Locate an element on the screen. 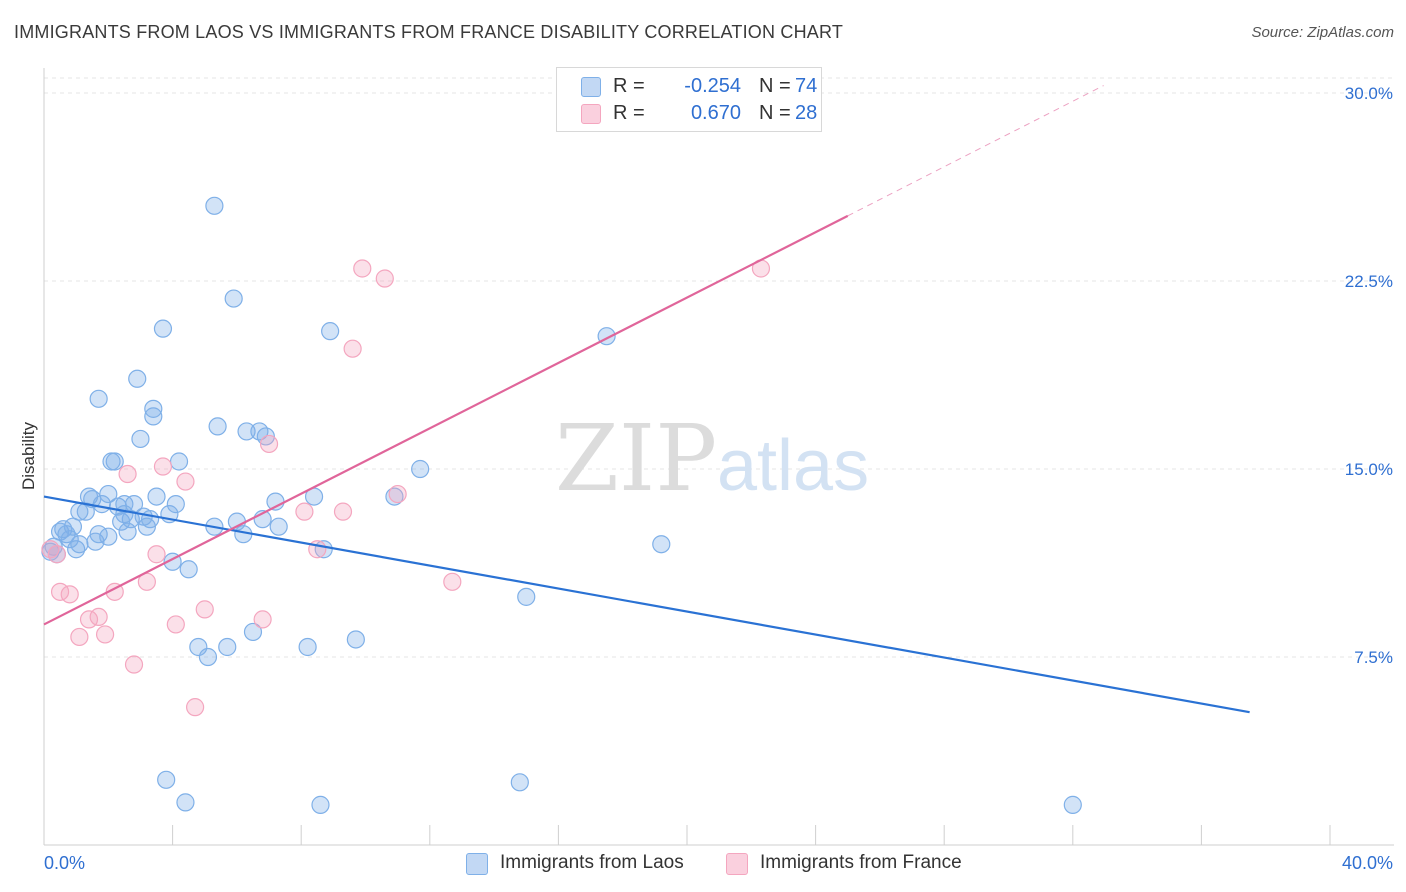  legend-label-laos: Immigrants from Laos is located at coordinates (592, 862).